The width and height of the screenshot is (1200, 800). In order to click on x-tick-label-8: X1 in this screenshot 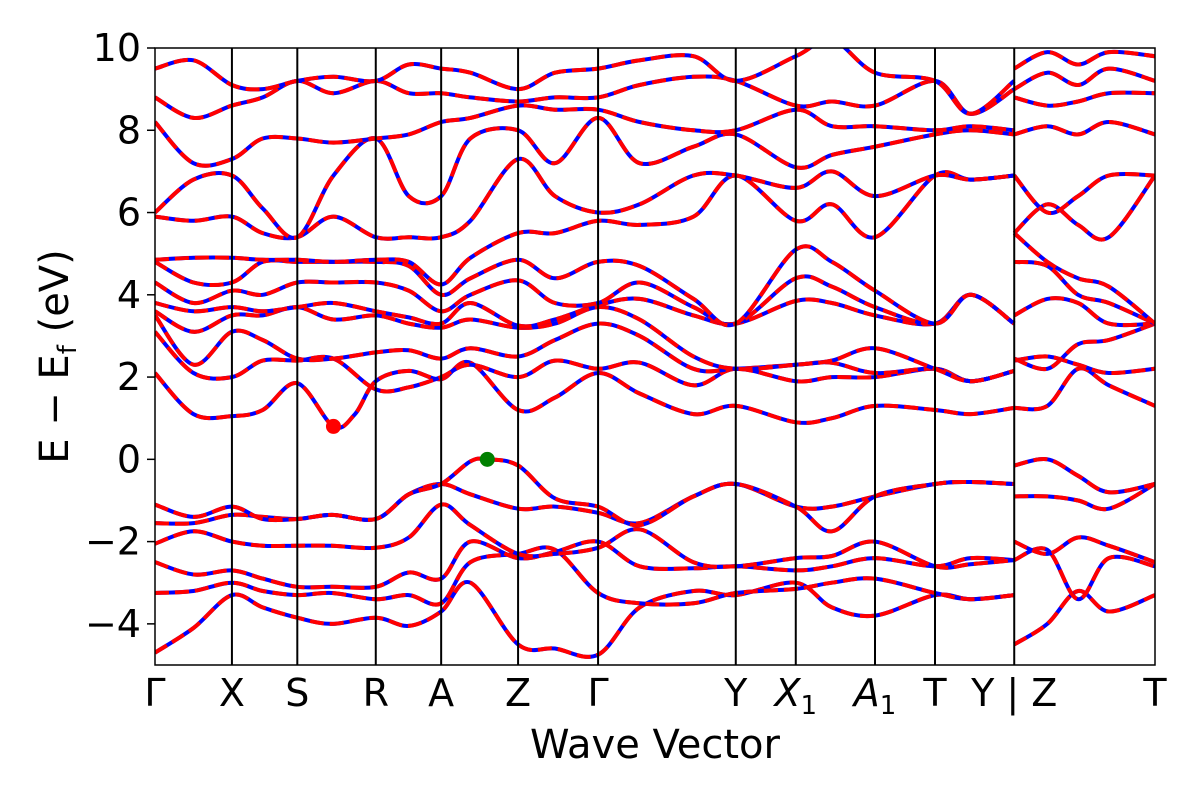, I will do `click(794, 696)`.